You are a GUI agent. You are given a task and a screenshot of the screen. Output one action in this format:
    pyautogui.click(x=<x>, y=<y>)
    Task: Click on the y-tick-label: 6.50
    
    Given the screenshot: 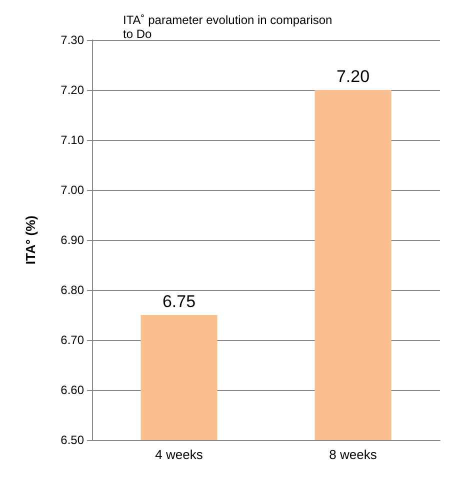 What is the action you would take?
    pyautogui.click(x=72, y=440)
    